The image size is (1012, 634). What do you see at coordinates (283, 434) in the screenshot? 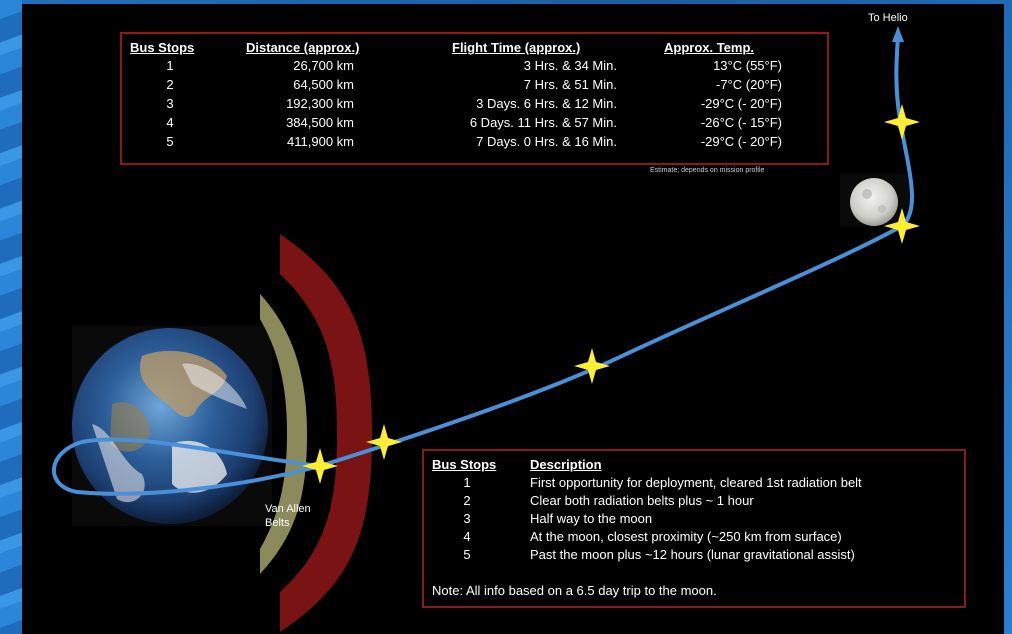
I see `inner-radiation-belt` at bounding box center [283, 434].